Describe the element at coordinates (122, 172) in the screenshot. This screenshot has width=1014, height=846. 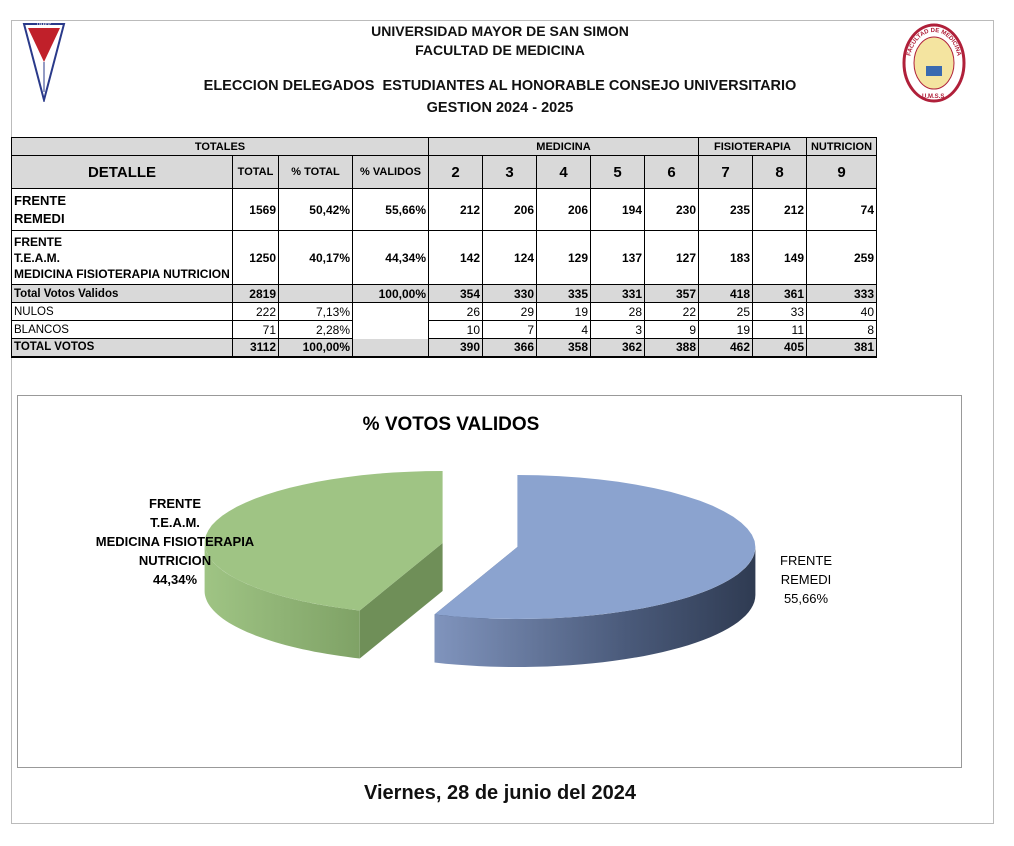
I see `column-header: DETALLE` at that location.